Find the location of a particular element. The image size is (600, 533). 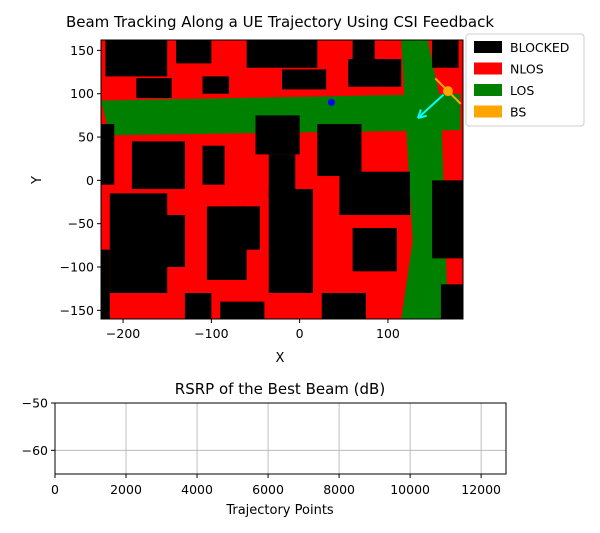

map-markers is located at coordinates (394, 98).